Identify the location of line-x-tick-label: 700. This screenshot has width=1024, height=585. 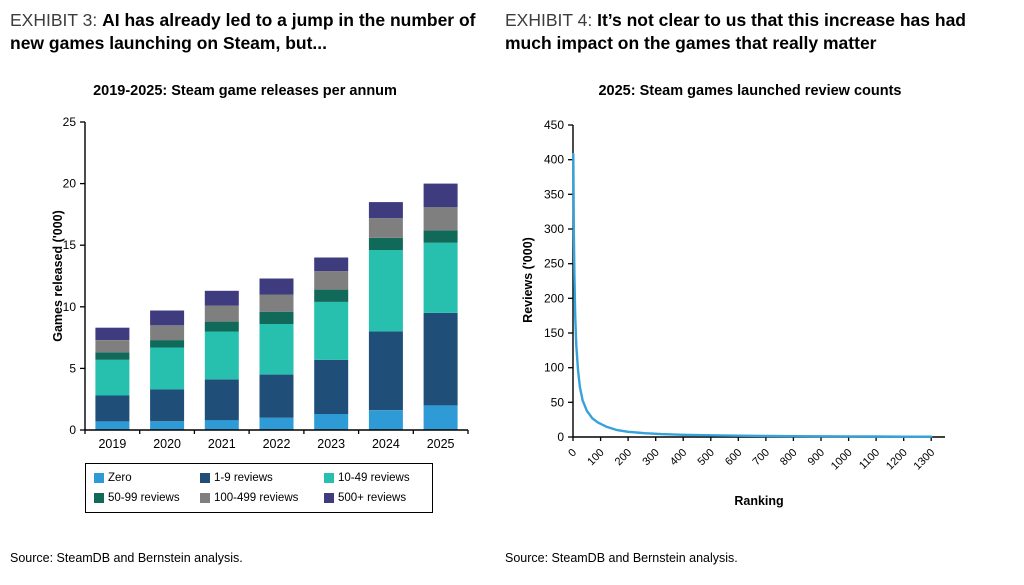
(761, 457).